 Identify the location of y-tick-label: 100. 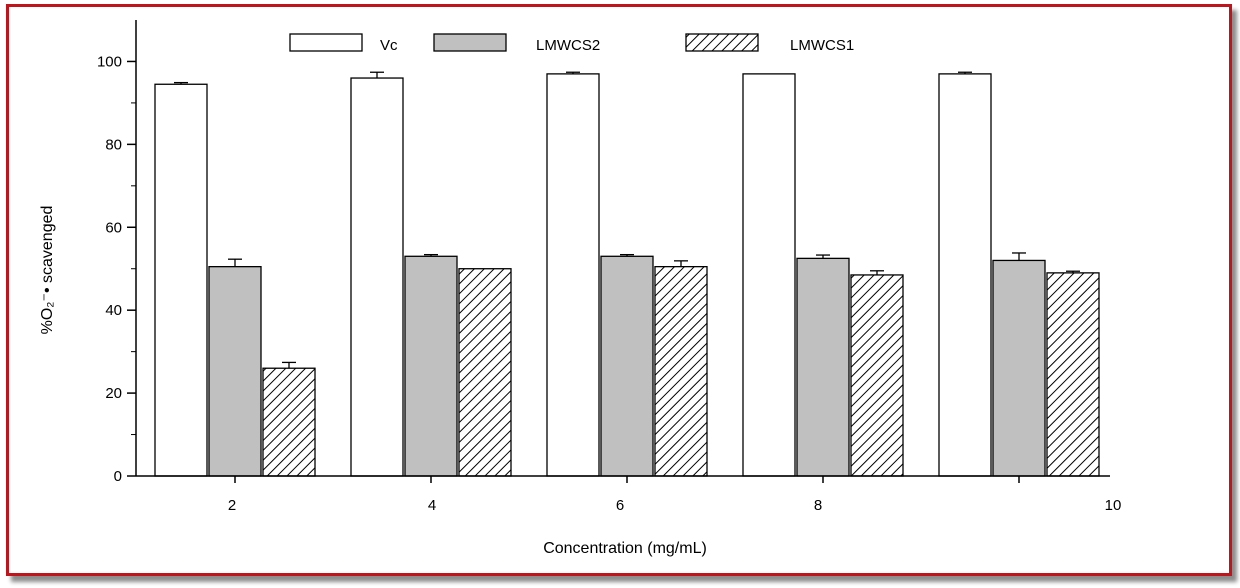
(109, 61).